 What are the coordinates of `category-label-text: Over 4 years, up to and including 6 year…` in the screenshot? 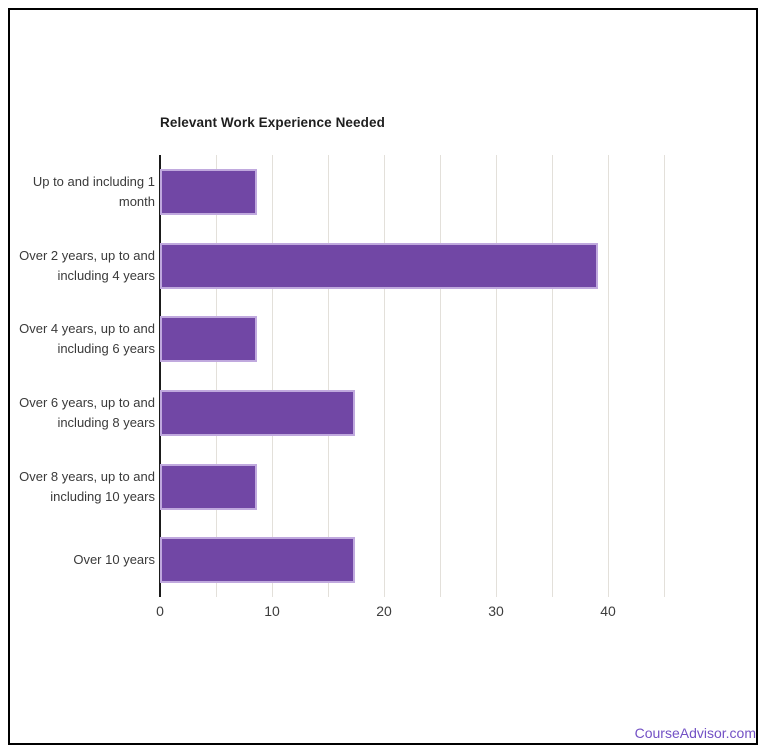 It's located at (87, 338).